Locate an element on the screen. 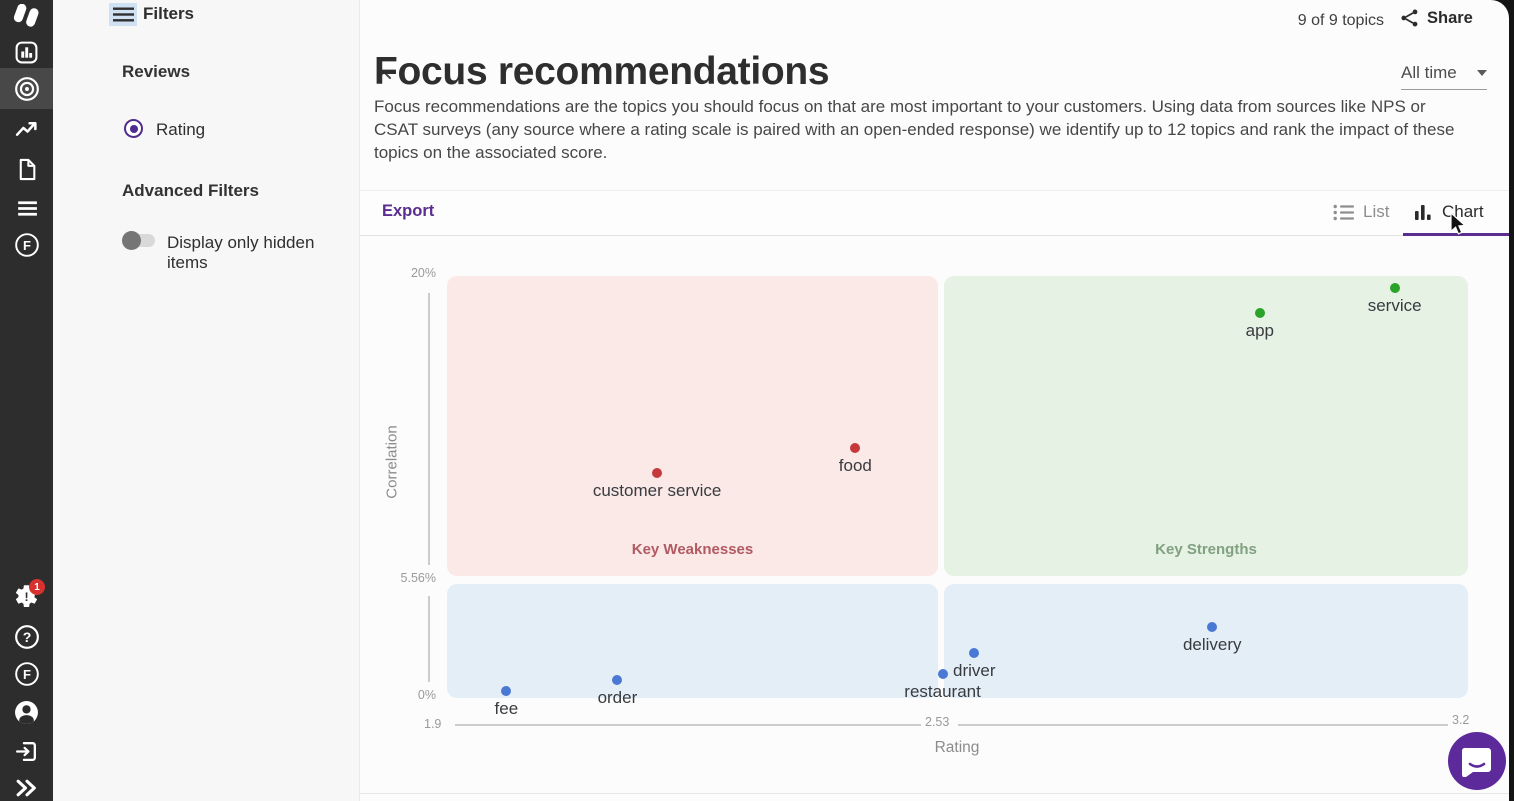 The image size is (1514, 801). scatter-point-label: service is located at coordinates (1394, 305).